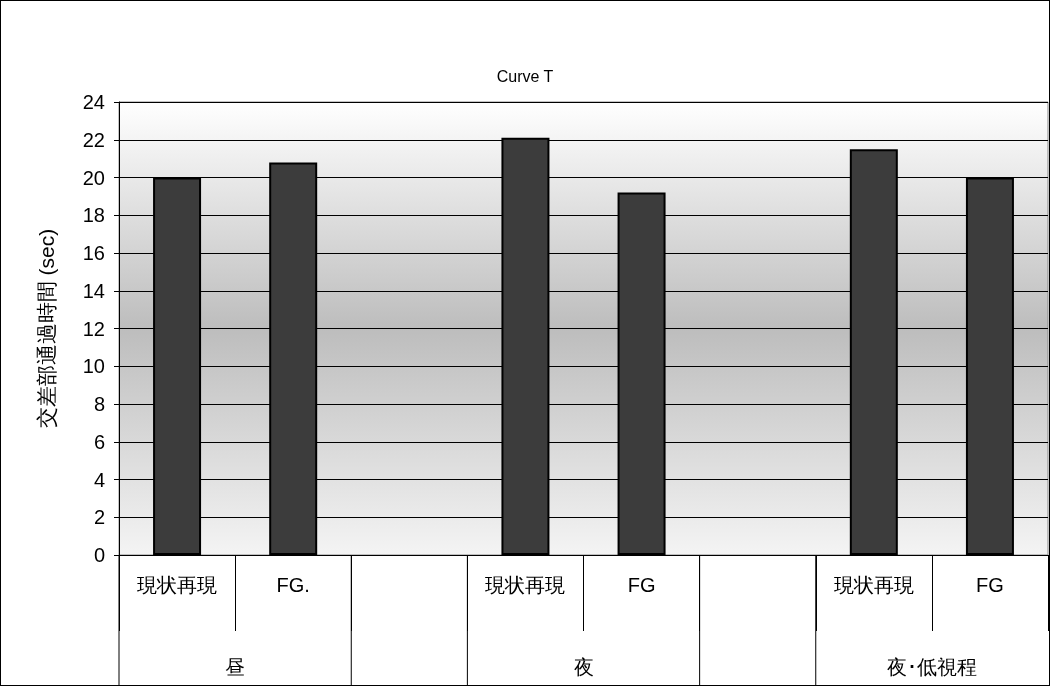  I want to click on chart-title: Curve T, so click(525, 76).